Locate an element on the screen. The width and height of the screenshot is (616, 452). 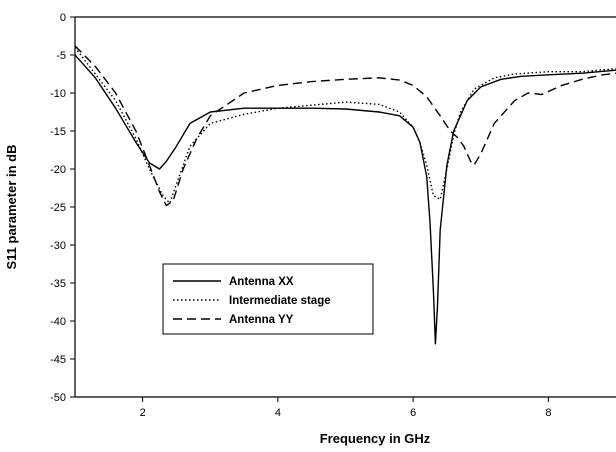
y-tick-label: 0 is located at coordinates (63, 18).